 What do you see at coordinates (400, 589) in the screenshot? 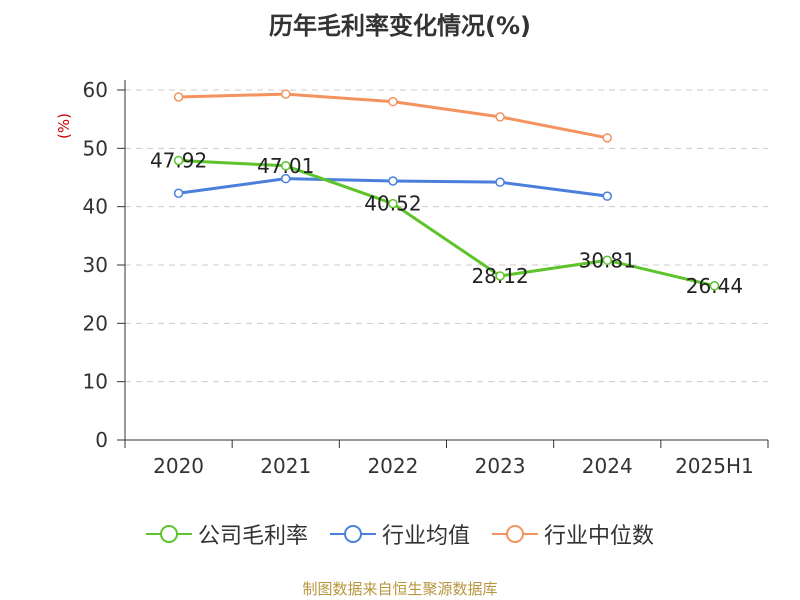
I see `data-source-note: 制图数据来自恒生聚源数据库` at bounding box center [400, 589].